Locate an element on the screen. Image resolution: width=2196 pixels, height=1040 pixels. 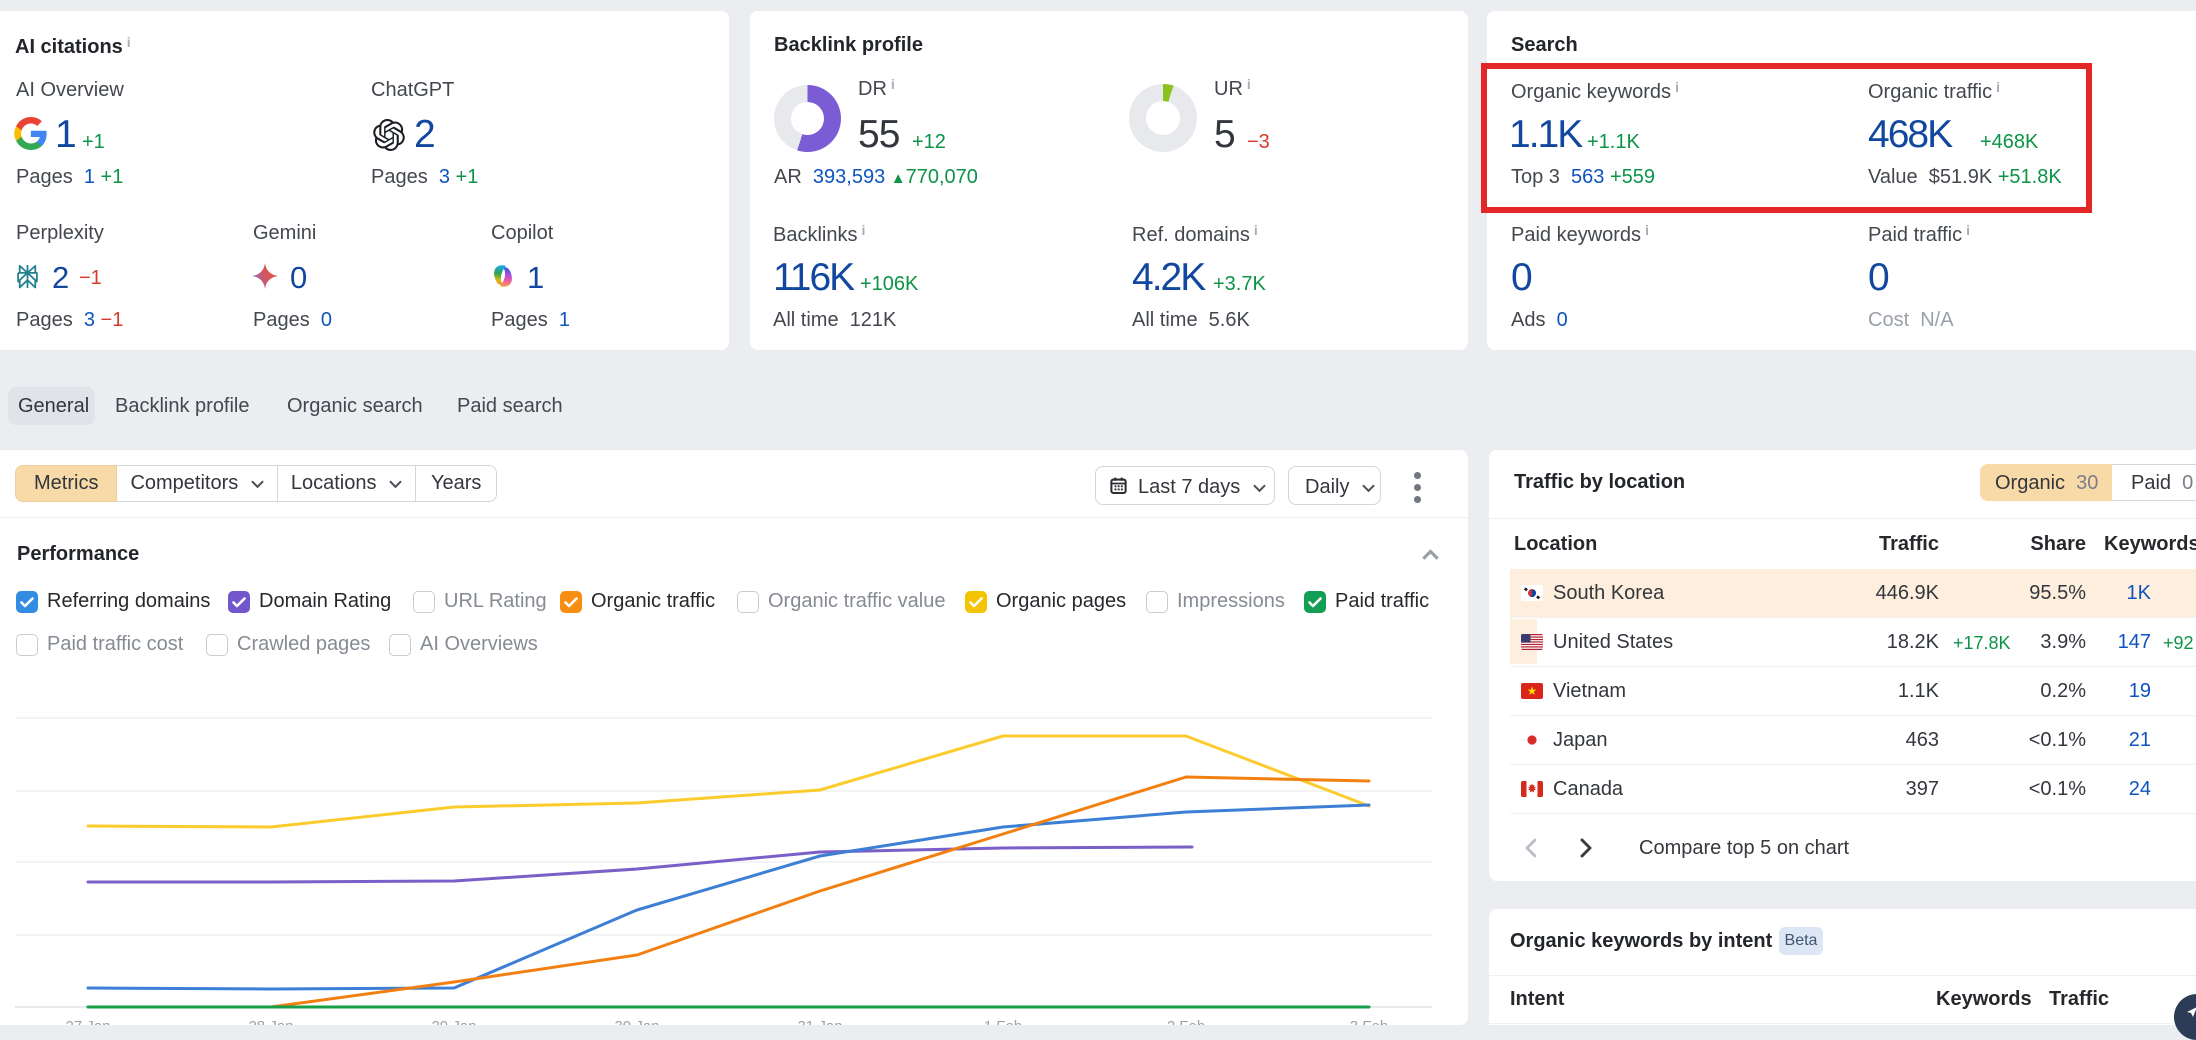
svg-text: 1 Feb is located at coordinates (1003, 1021).